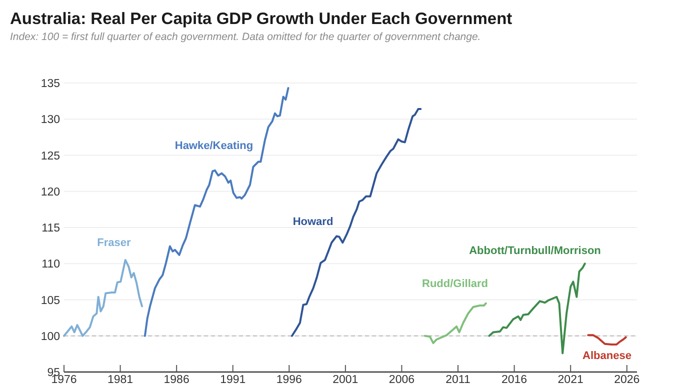  Describe the element at coordinates (50, 120) in the screenshot. I see `y-tick-label: 130` at that location.